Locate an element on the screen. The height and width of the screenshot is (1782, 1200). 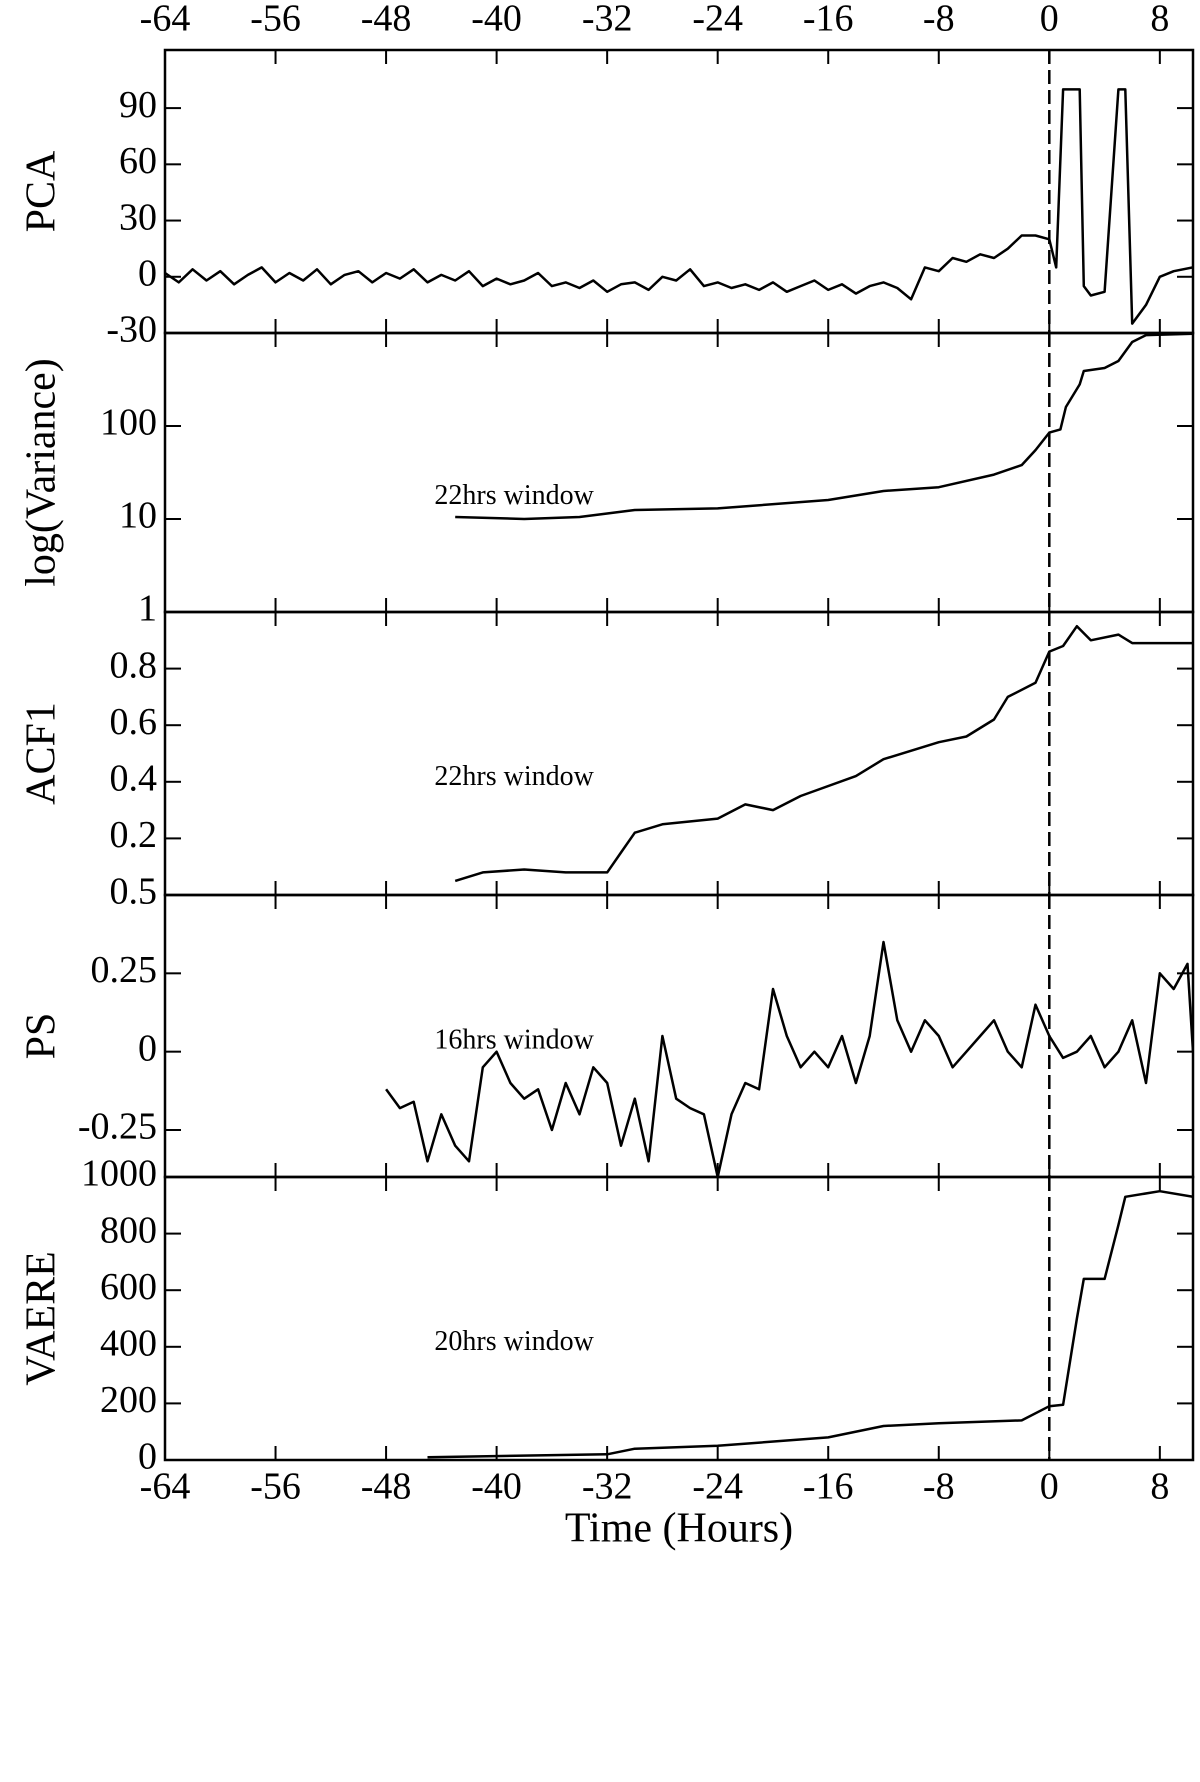
y-tick-label: 10 is located at coordinates (138, 516).